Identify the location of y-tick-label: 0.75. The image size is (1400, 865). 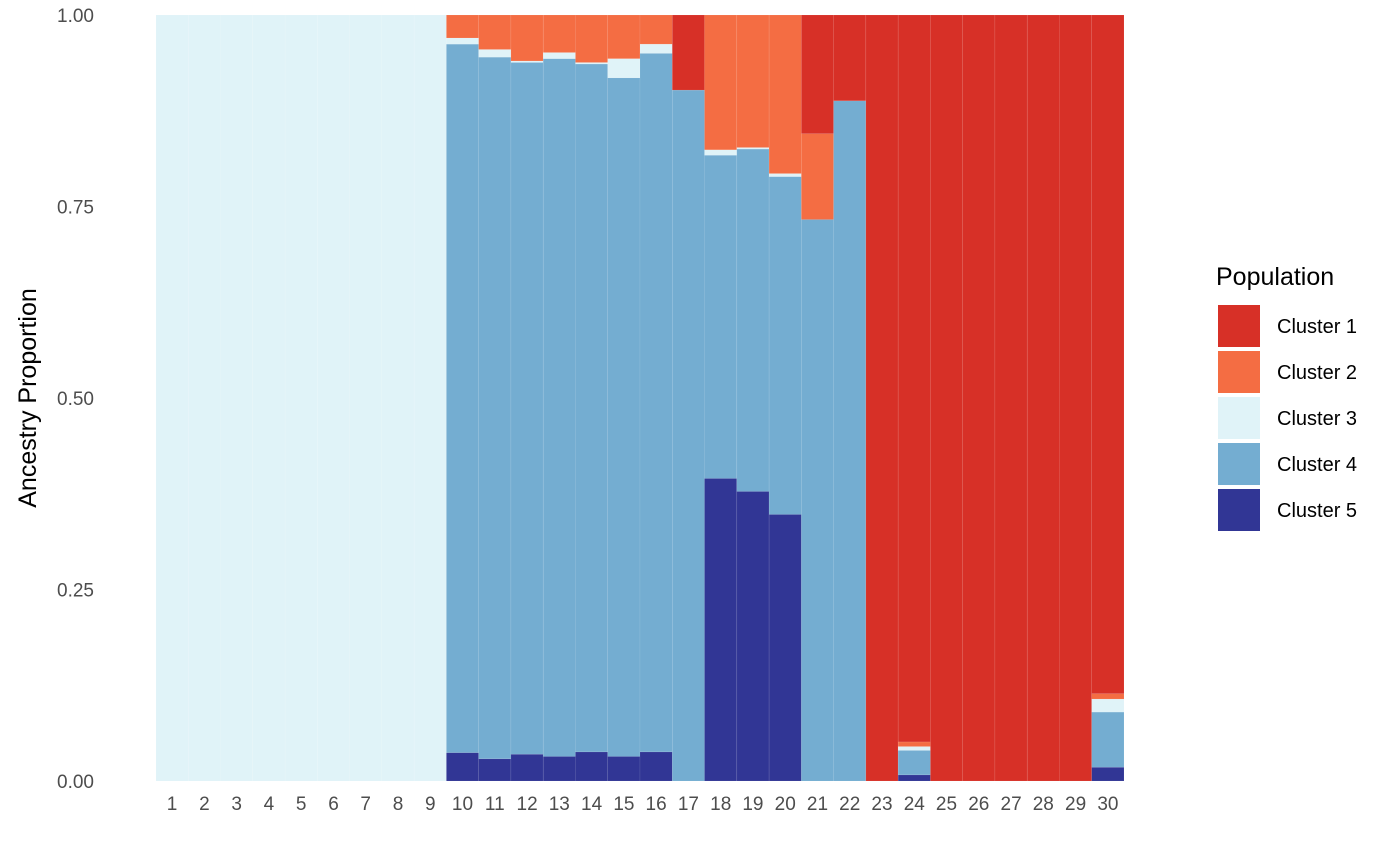
(75, 208).